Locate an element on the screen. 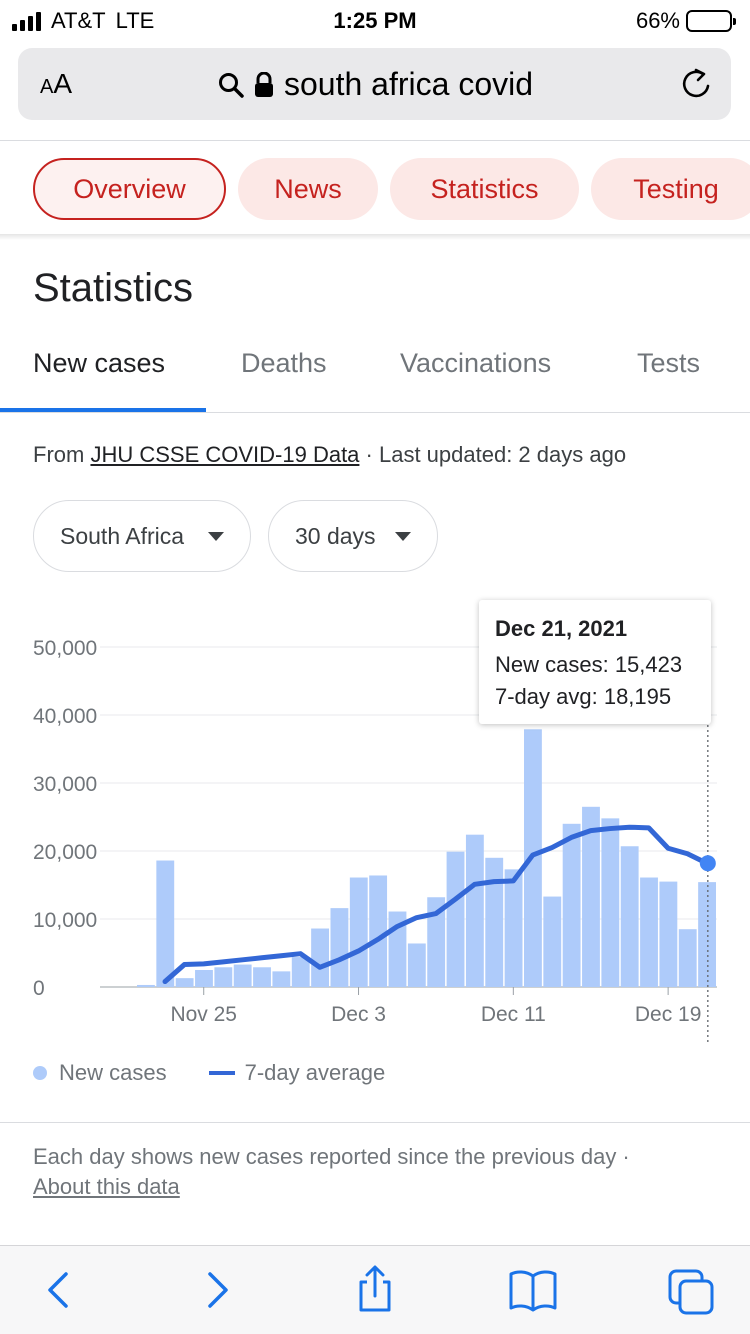 This screenshot has width=750, height=1334. network-label: LTE is located at coordinates (135, 20).